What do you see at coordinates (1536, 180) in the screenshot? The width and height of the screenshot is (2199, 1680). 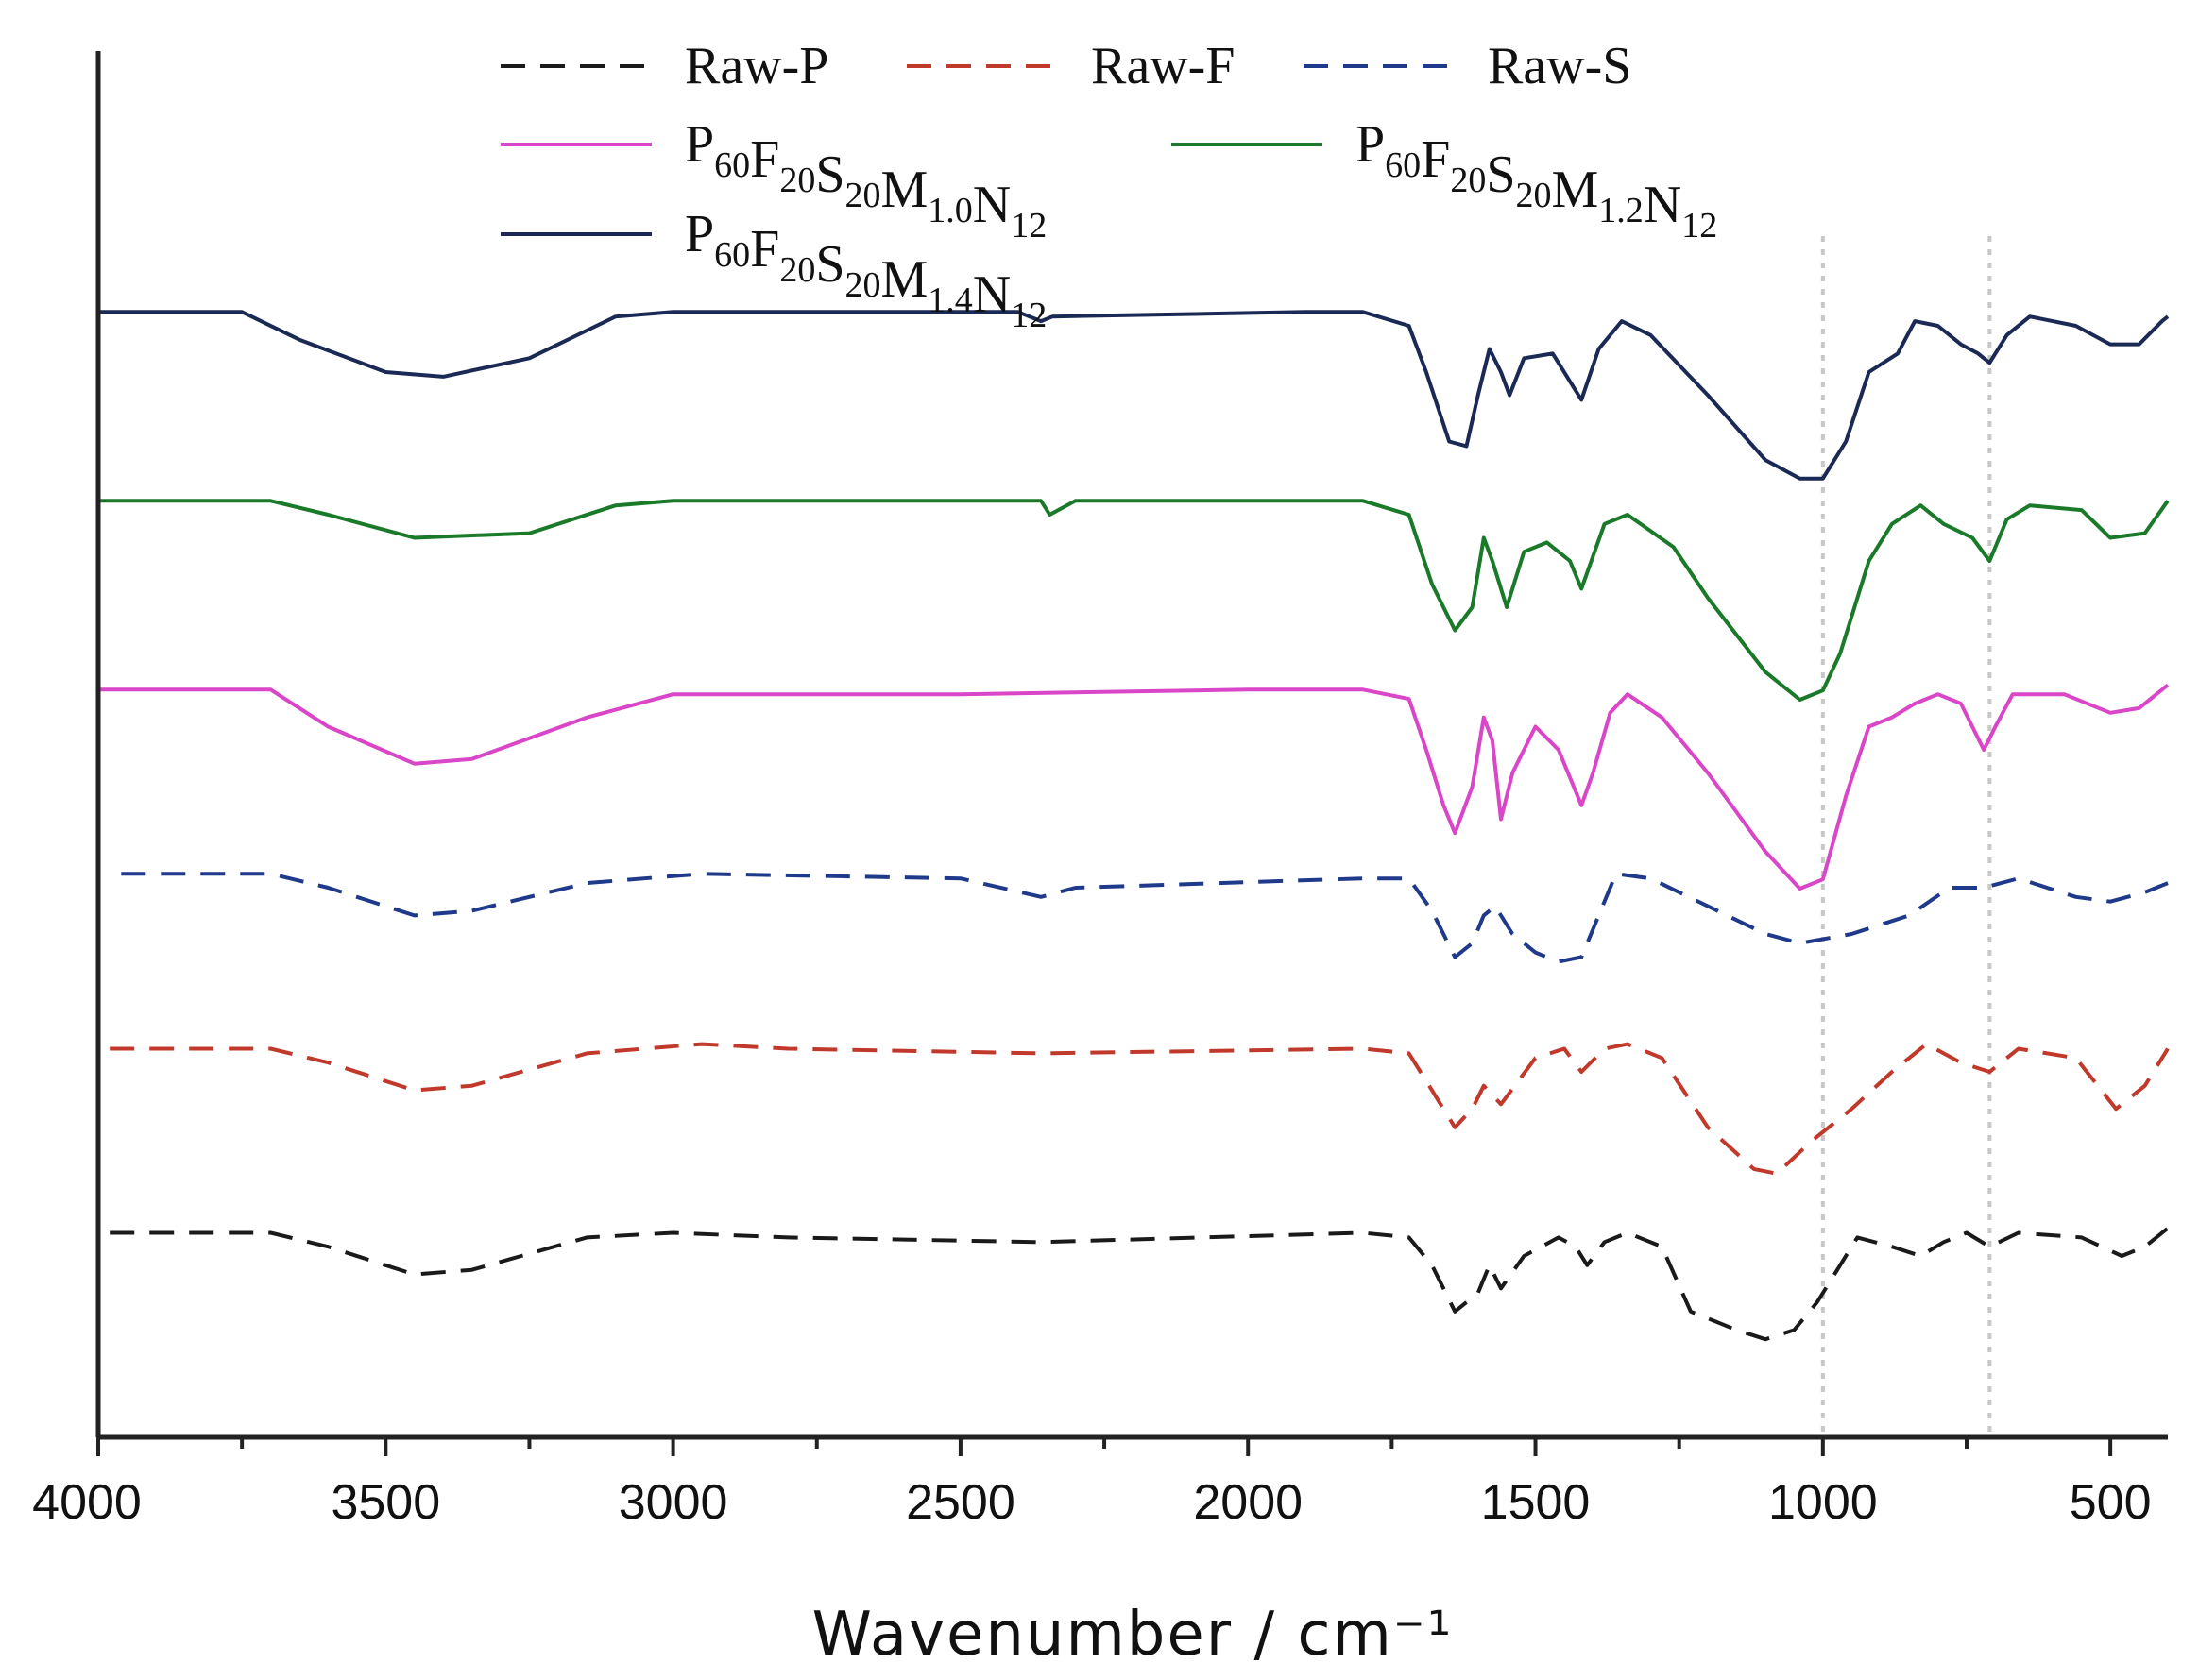 I see `legend-label-5: P60F20S20M1.2N12` at bounding box center [1536, 180].